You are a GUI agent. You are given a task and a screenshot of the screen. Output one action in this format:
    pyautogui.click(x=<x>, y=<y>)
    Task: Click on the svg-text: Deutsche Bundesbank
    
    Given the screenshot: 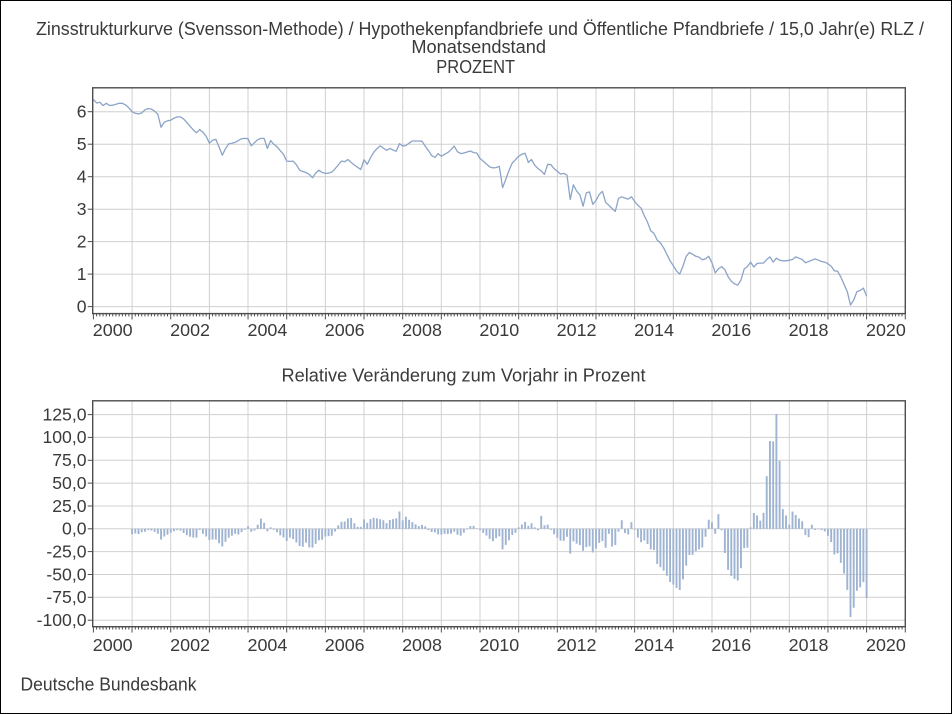 What is the action you would take?
    pyautogui.click(x=109, y=685)
    